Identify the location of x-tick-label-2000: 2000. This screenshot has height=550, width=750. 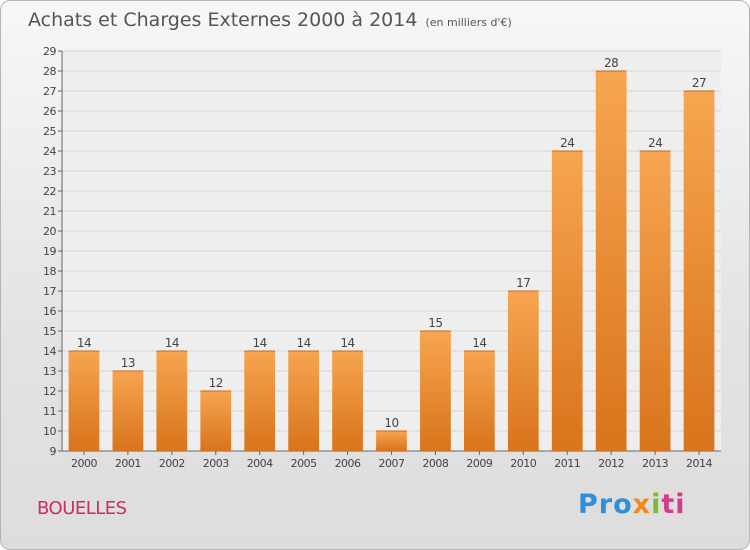
(84, 463).